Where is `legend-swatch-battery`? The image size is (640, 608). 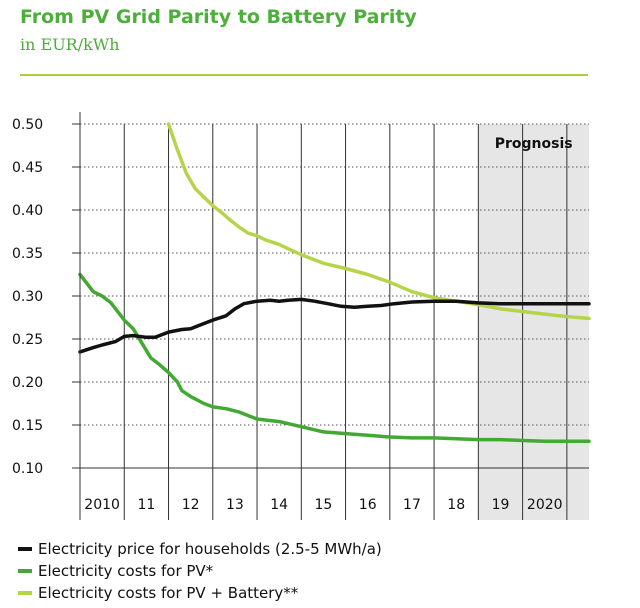
legend-swatch-battery is located at coordinates (25, 593).